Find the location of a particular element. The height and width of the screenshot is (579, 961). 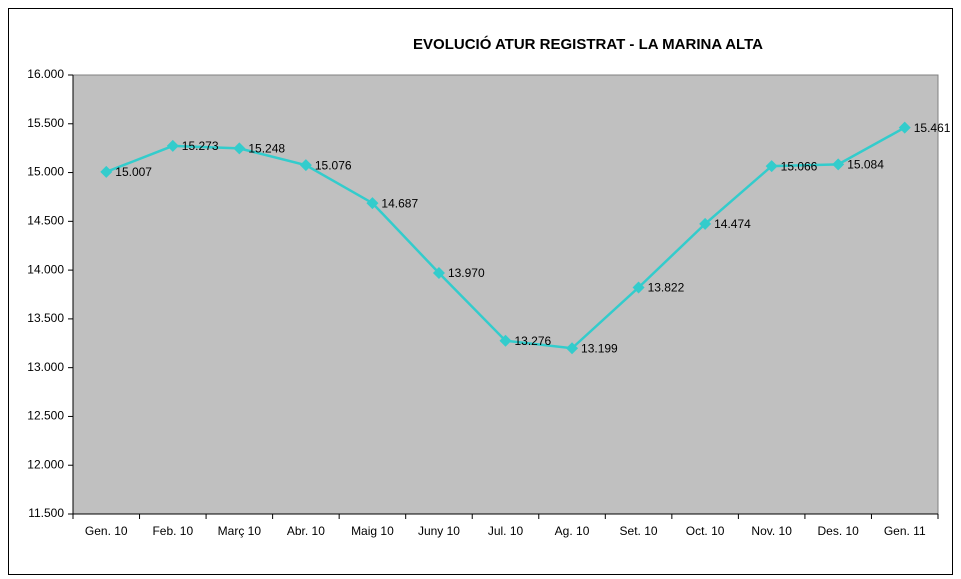

y-tick-label: 15.500 is located at coordinates (45, 123).